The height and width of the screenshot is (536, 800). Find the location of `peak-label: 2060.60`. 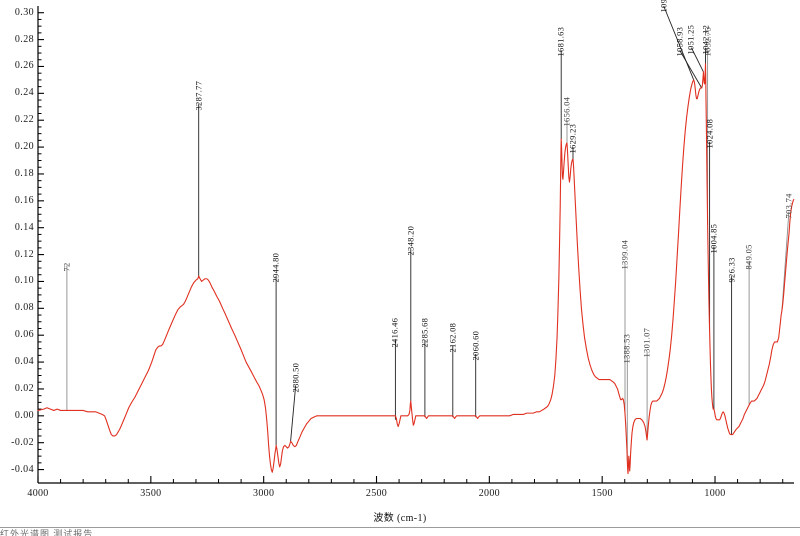

peak-label: 2060.60 is located at coordinates (475, 345).